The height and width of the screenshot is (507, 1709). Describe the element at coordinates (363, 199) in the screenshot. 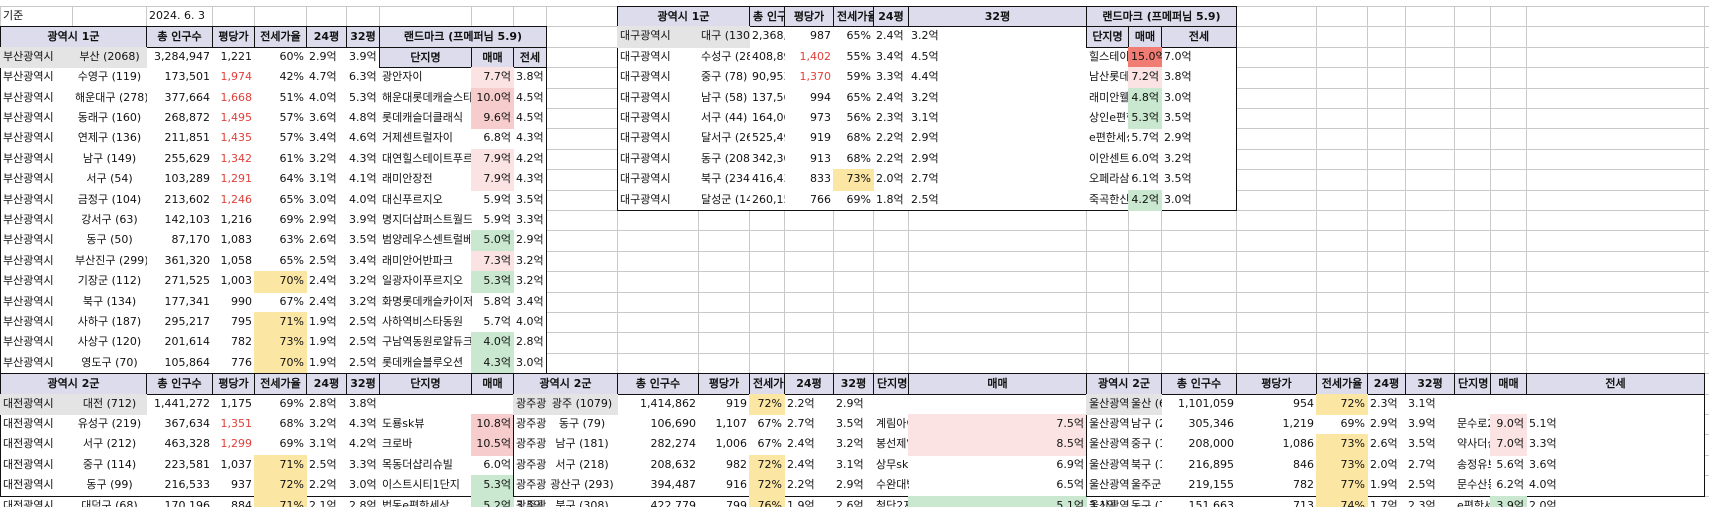

I see `size32-cell: 4.0억` at that location.